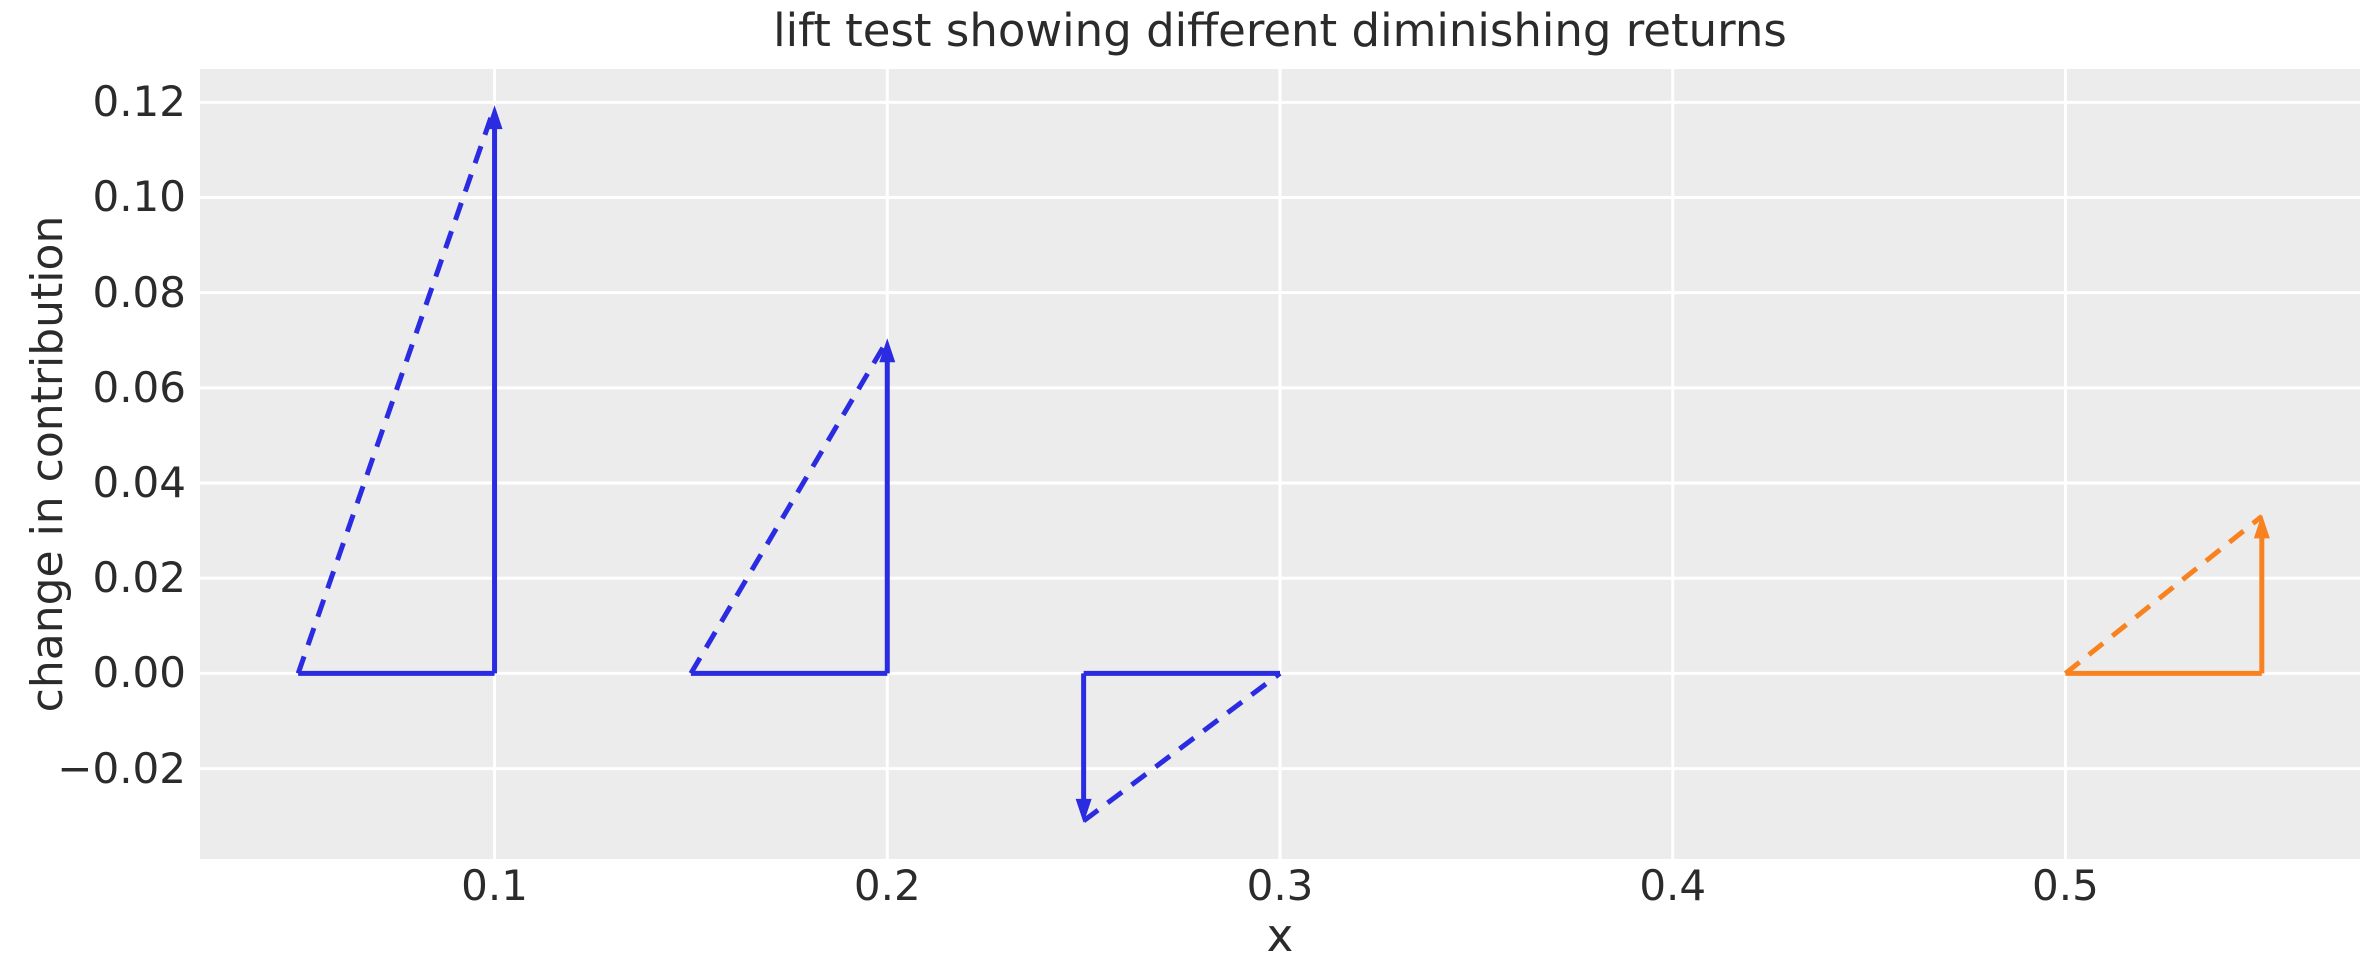 This screenshot has width=2379, height=977. What do you see at coordinates (139, 578) in the screenshot?
I see `y-tick-label: 0.02` at bounding box center [139, 578].